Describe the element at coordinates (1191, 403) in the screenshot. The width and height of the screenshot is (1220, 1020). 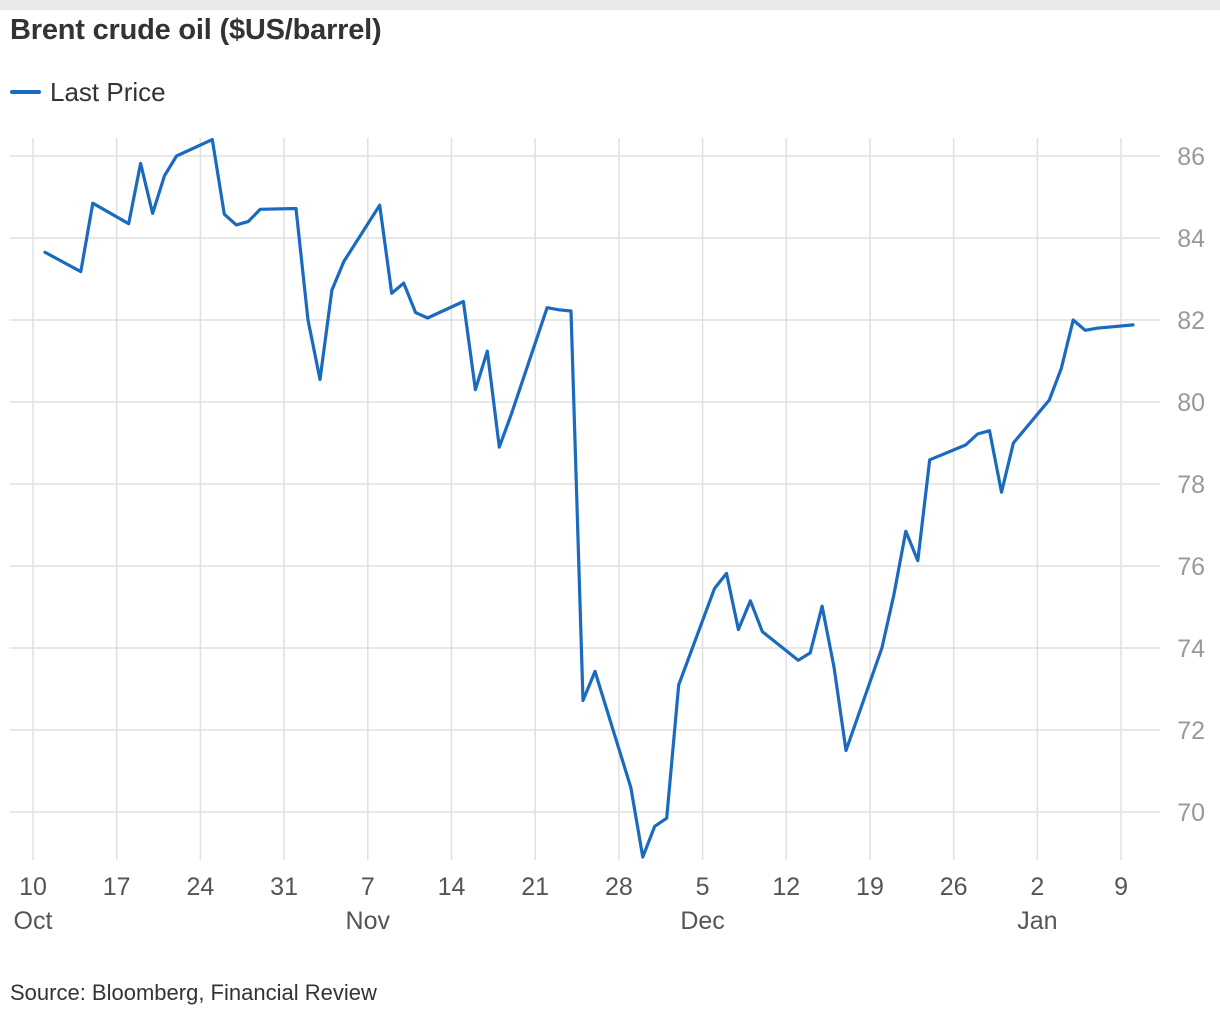
I see `y-tick-label-80: 80` at that location.